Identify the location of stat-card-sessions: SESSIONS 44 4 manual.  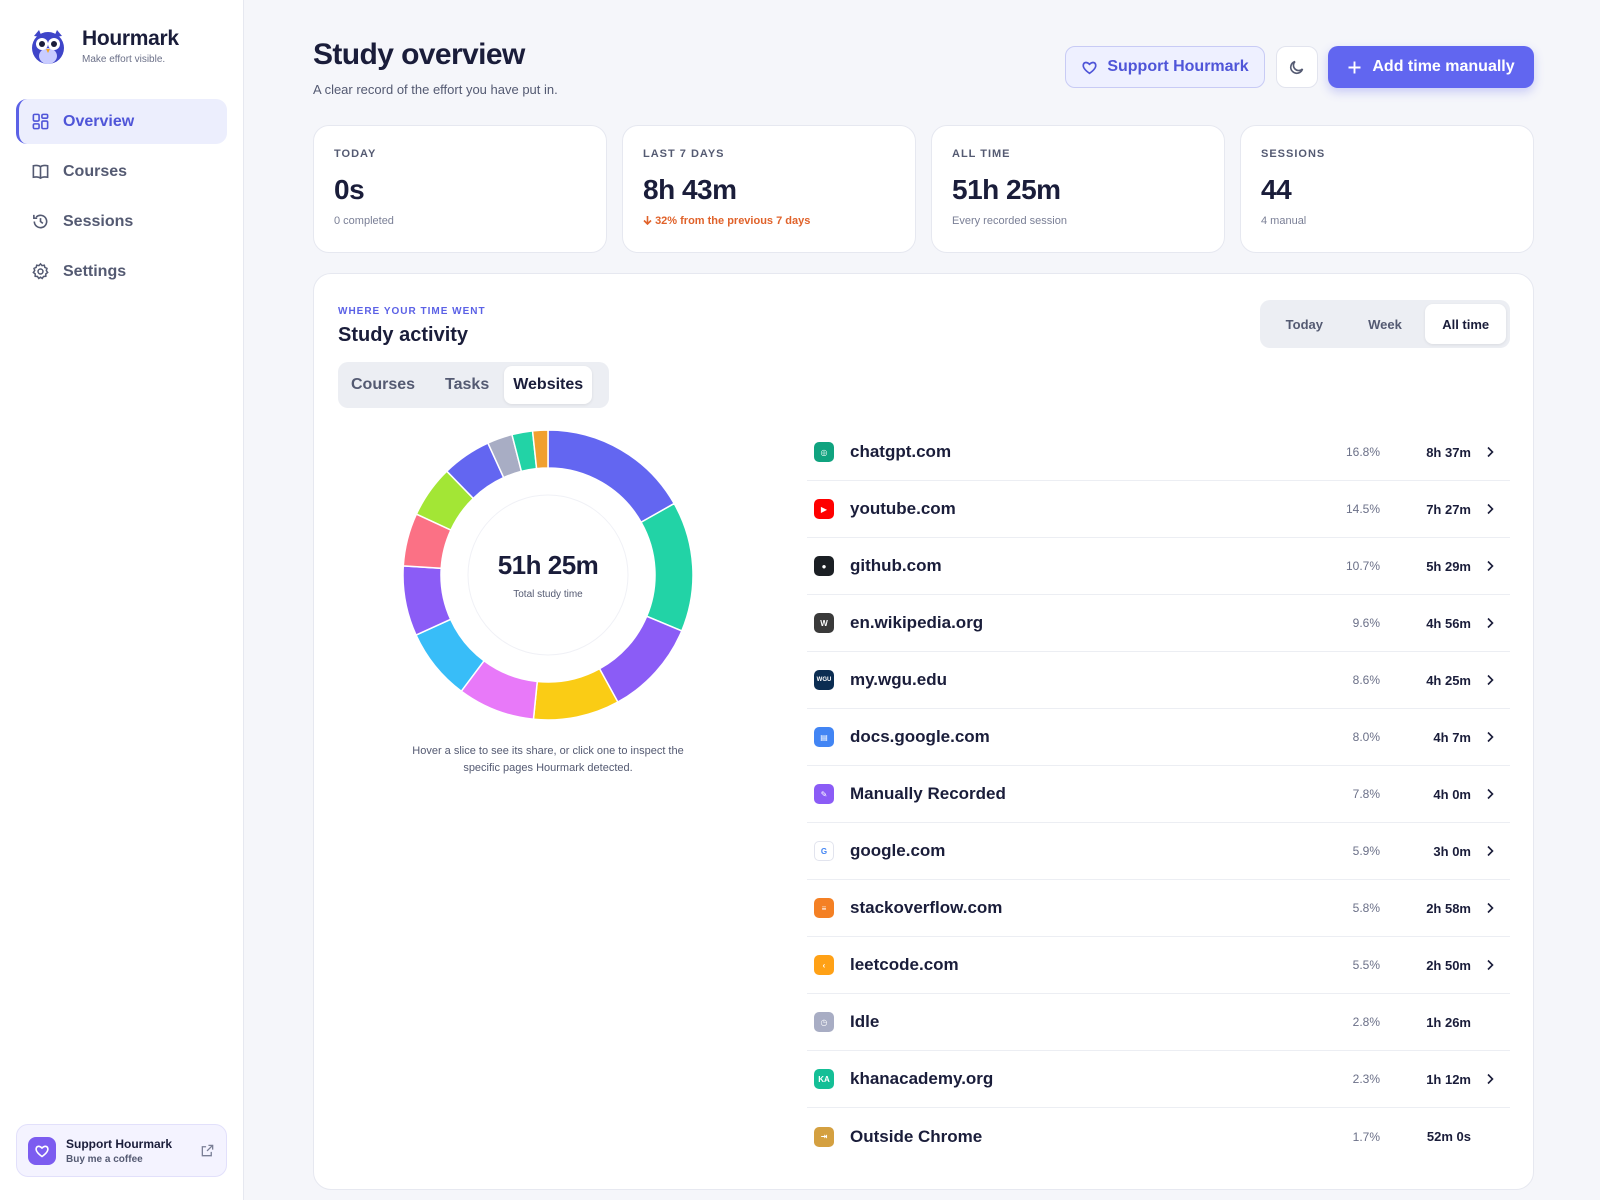
(1387, 189).